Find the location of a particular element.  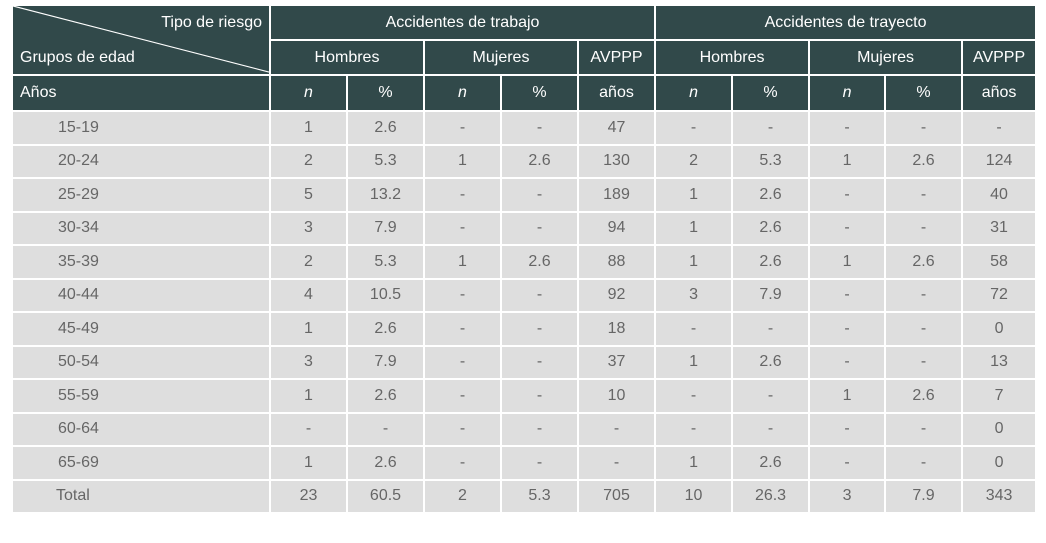

age-group-cell: 15-19 is located at coordinates (141, 128).